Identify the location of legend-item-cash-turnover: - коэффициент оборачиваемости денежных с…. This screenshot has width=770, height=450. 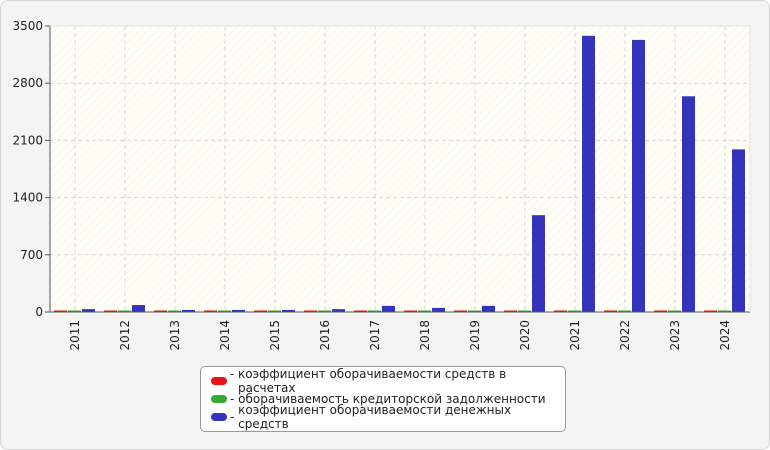
(388, 417).